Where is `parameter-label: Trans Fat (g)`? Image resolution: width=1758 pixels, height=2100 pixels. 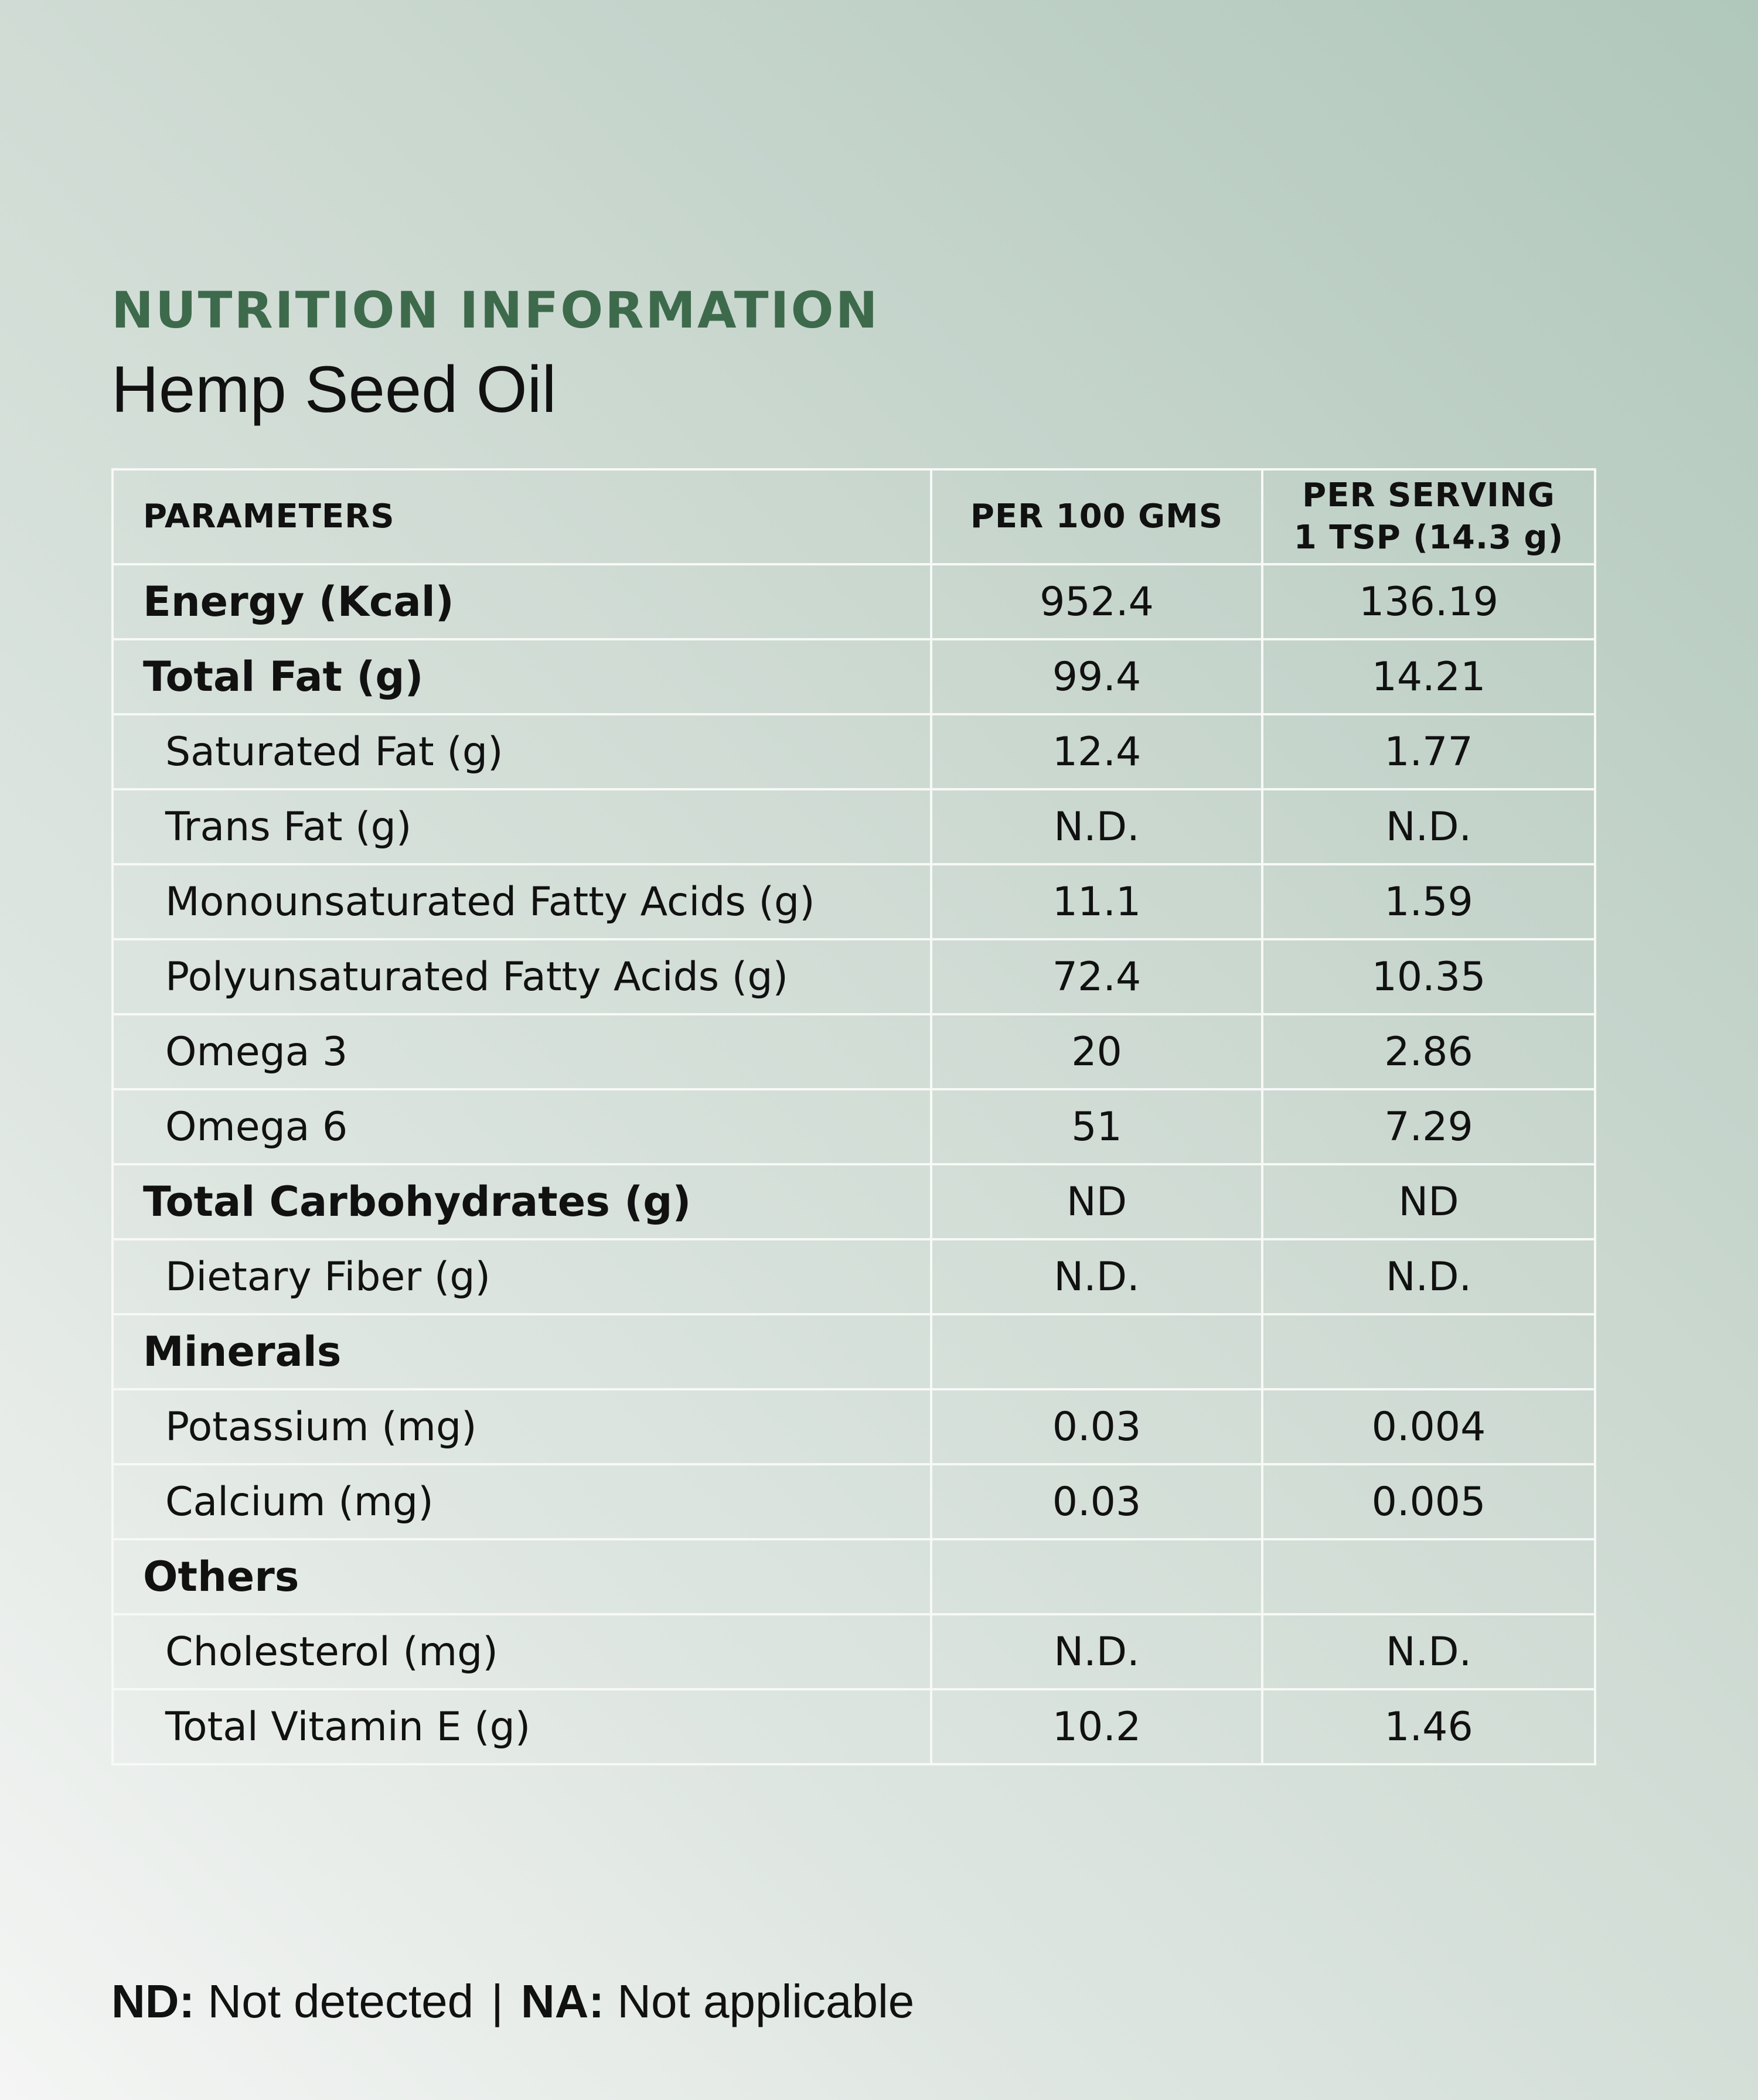
parameter-label: Trans Fat (g) is located at coordinates (521, 827).